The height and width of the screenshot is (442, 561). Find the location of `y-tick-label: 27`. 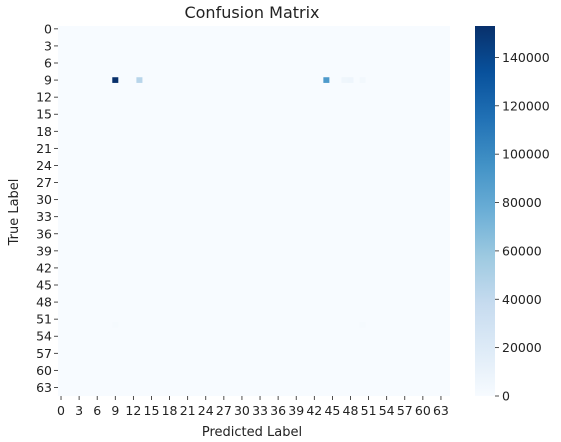

y-tick-label: 27 is located at coordinates (44, 182).